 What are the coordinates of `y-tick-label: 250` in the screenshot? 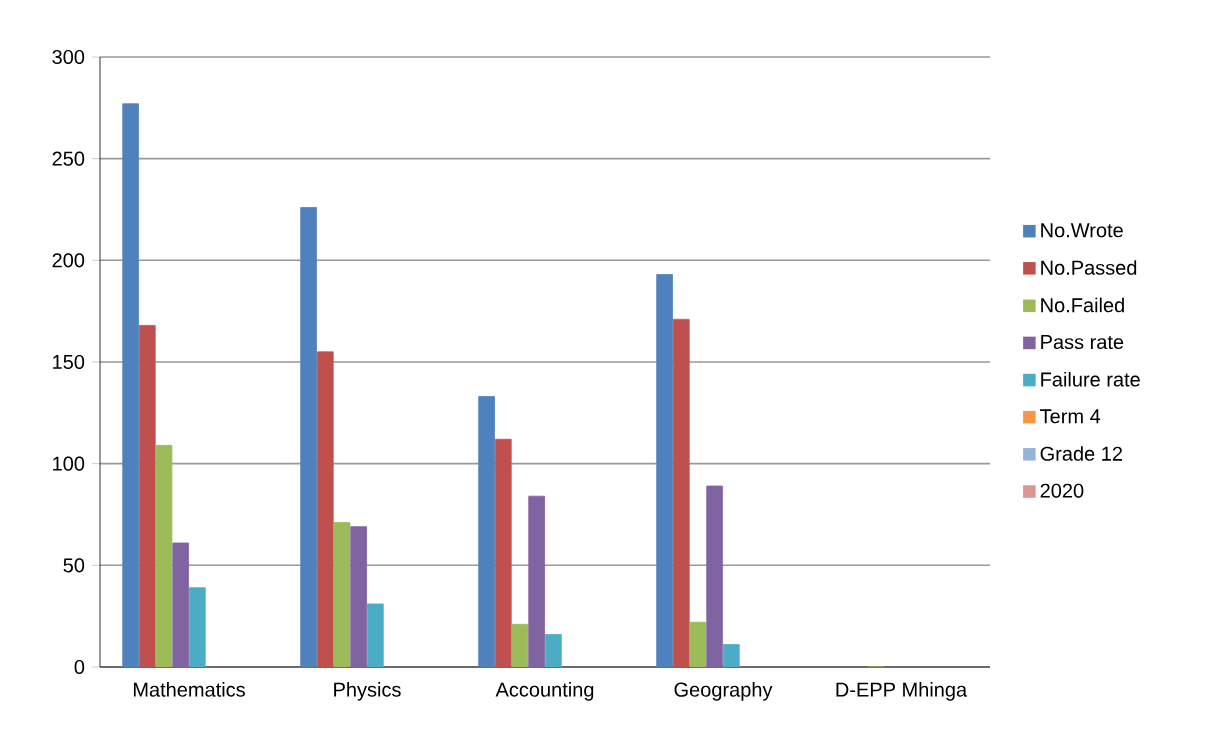 It's located at (68, 158).